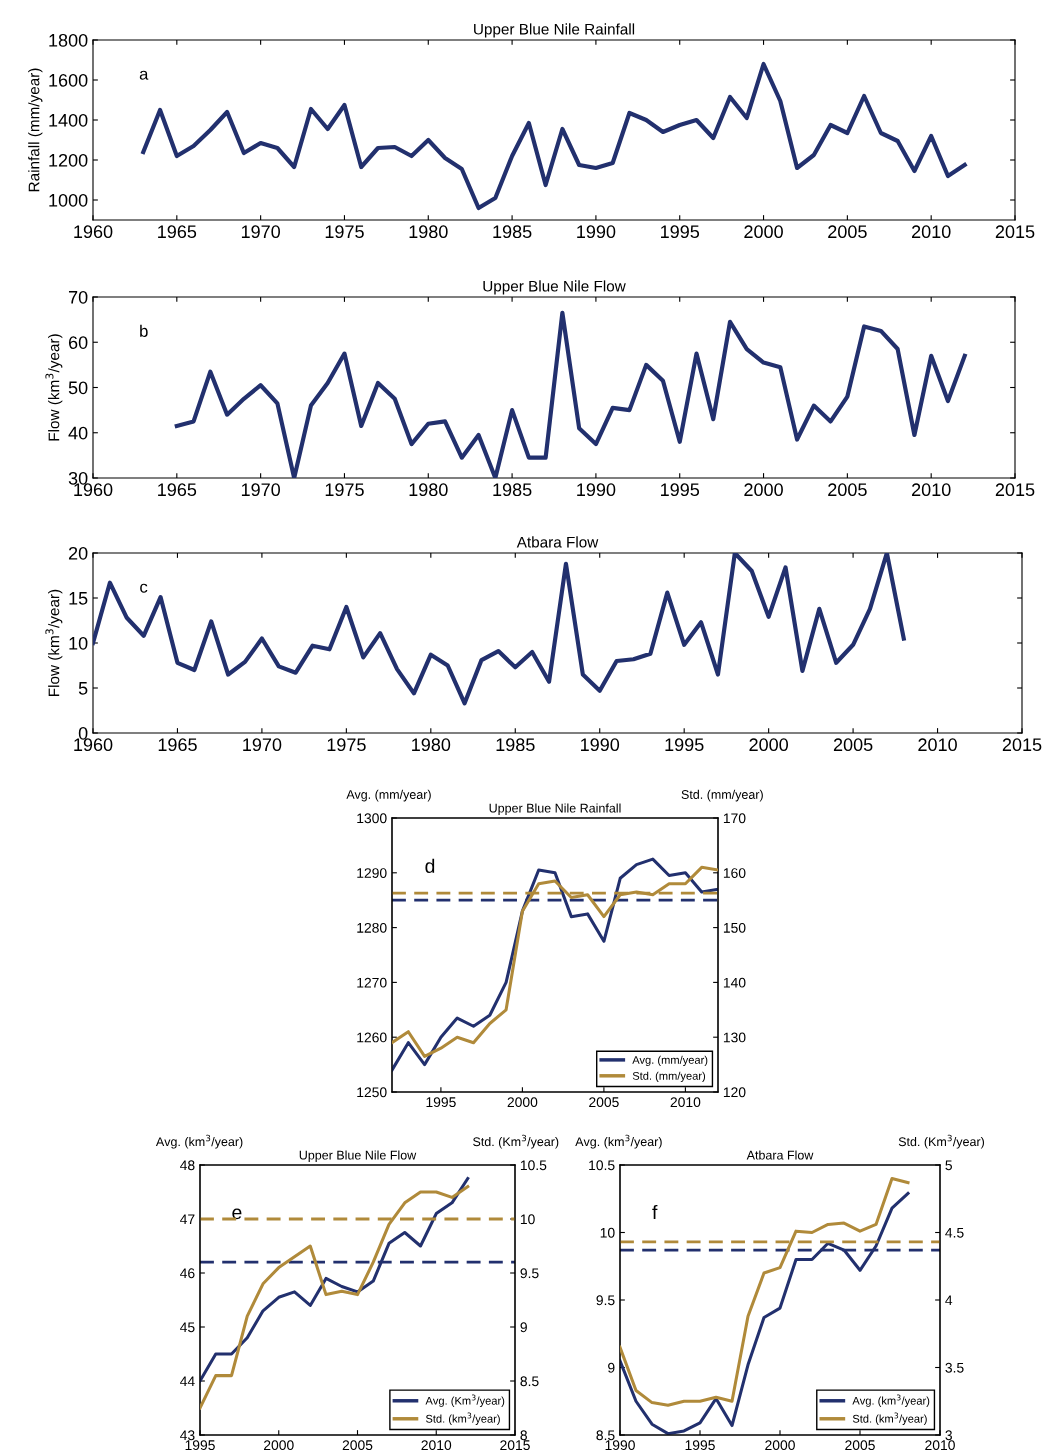  What do you see at coordinates (187, 1165) in the screenshot?
I see `y-tick-label: 48` at bounding box center [187, 1165].